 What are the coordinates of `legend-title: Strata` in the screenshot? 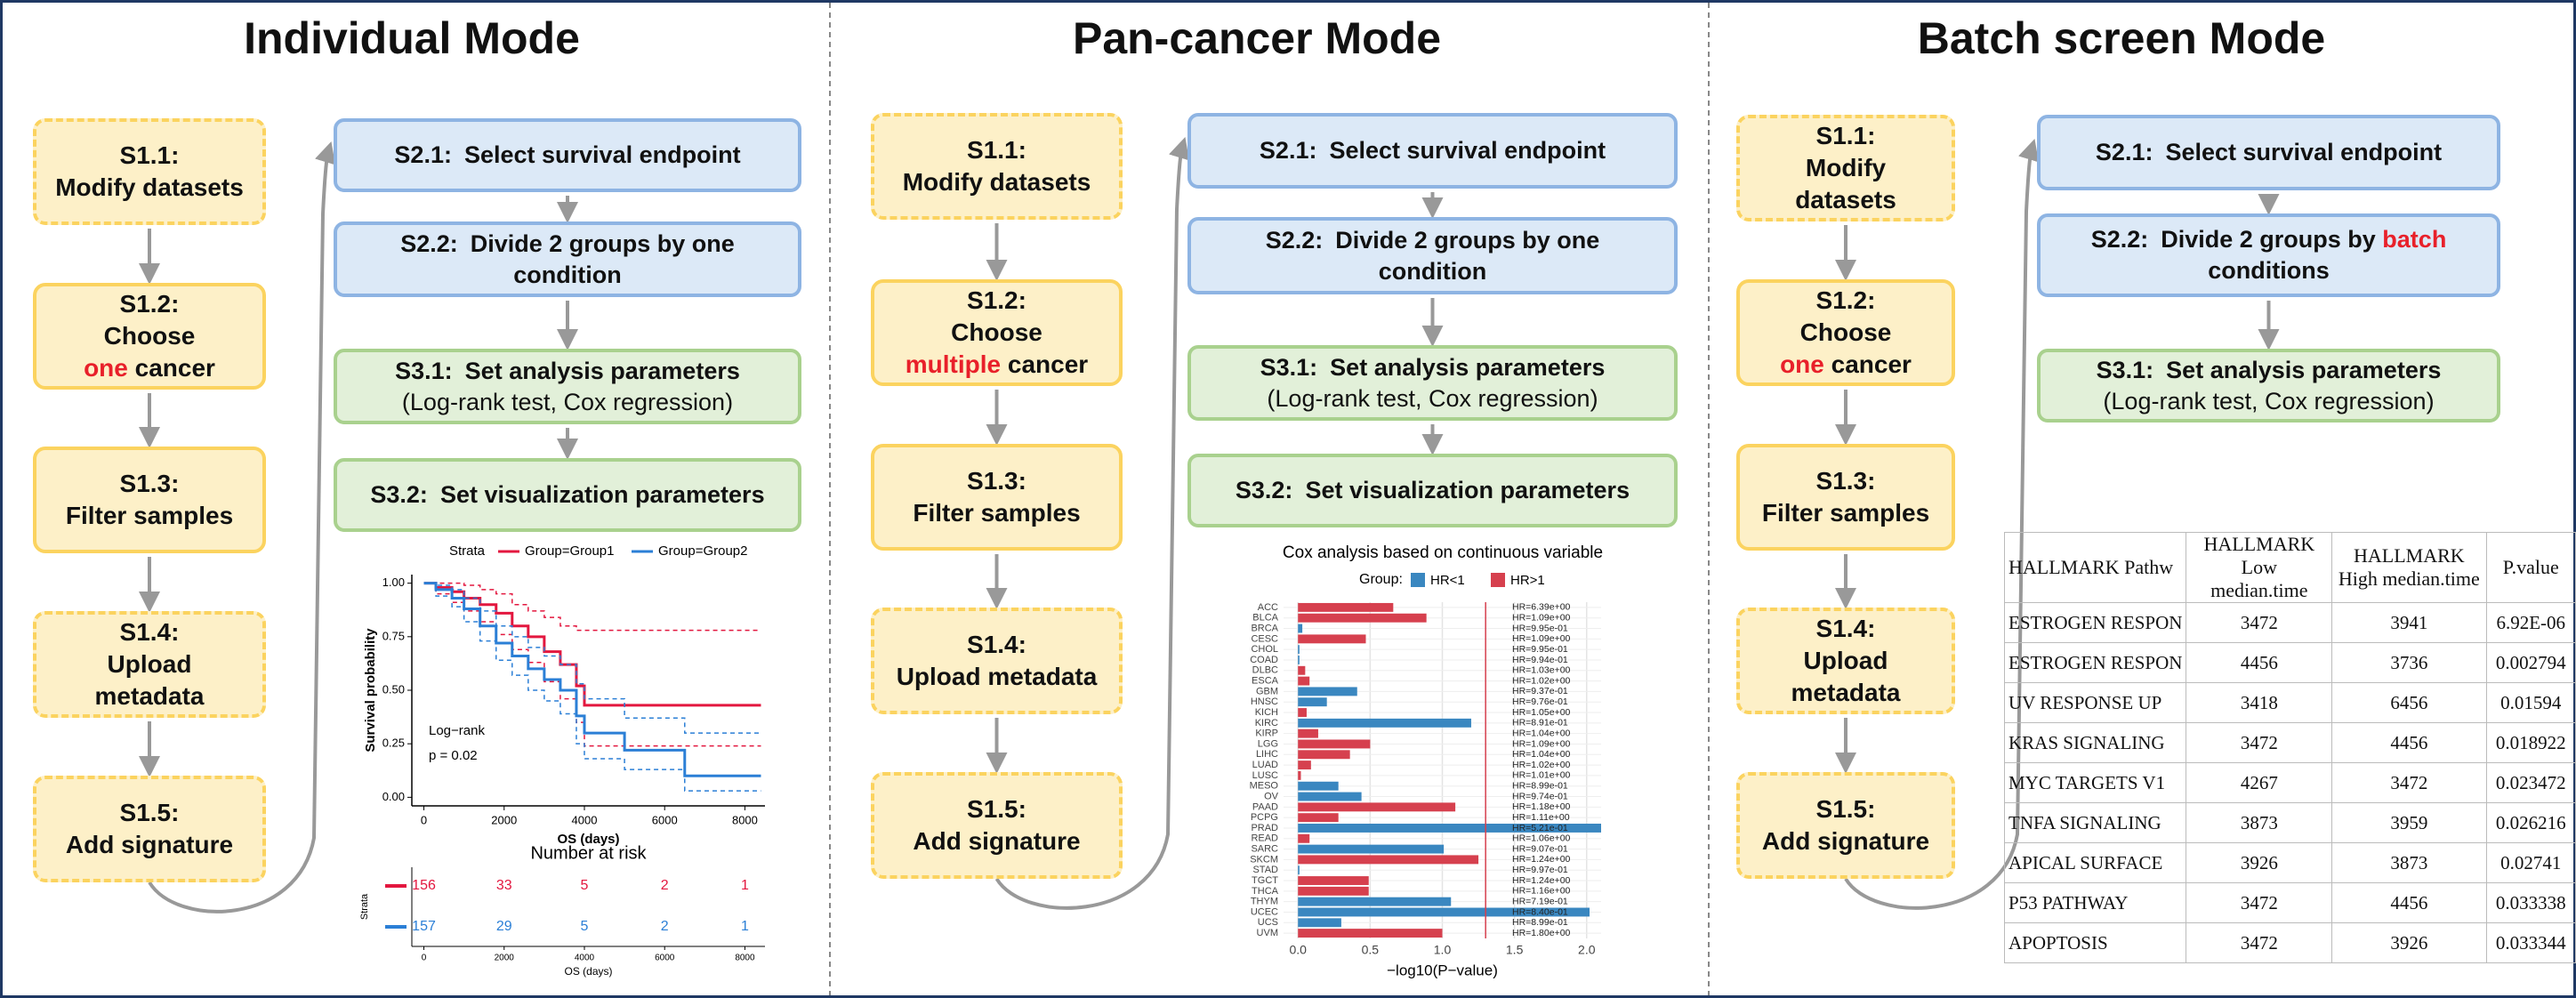 It's located at (467, 551).